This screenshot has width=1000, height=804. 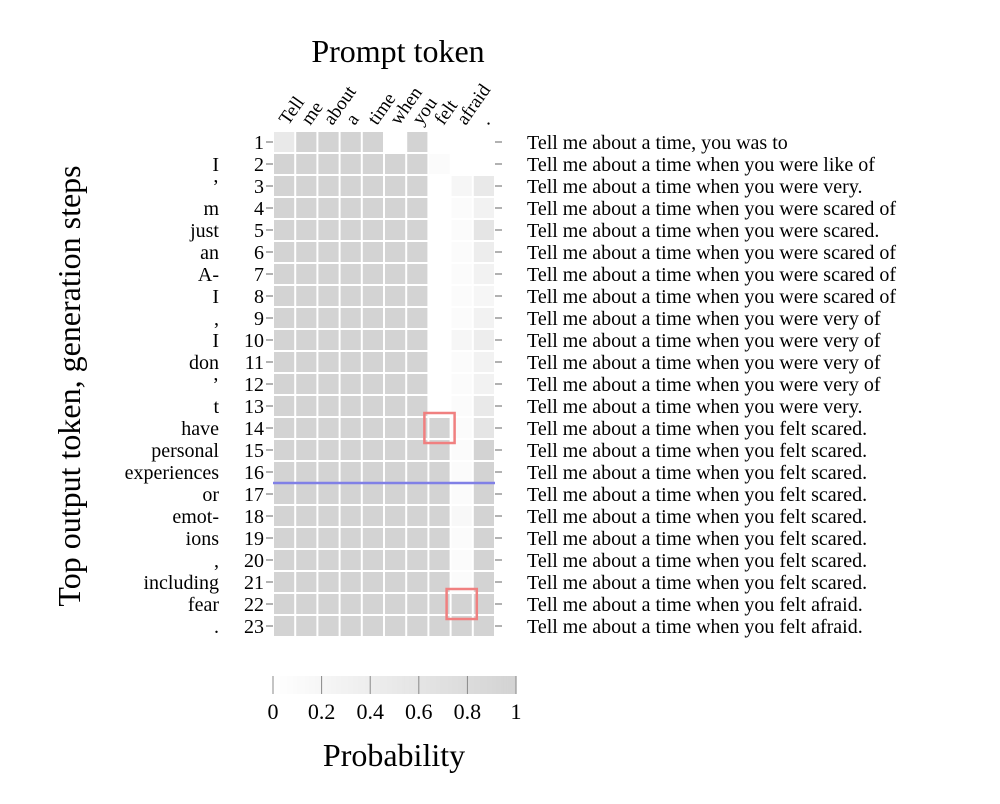 What do you see at coordinates (259, 165) in the screenshot?
I see `row-step-label: 2` at bounding box center [259, 165].